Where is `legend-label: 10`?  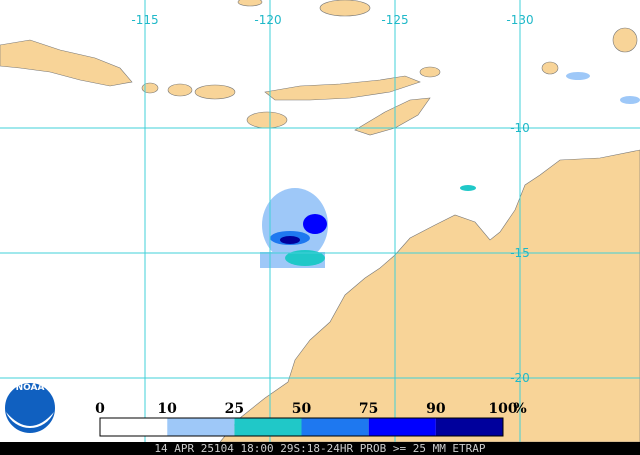 legend-label: 10 is located at coordinates (167, 409).